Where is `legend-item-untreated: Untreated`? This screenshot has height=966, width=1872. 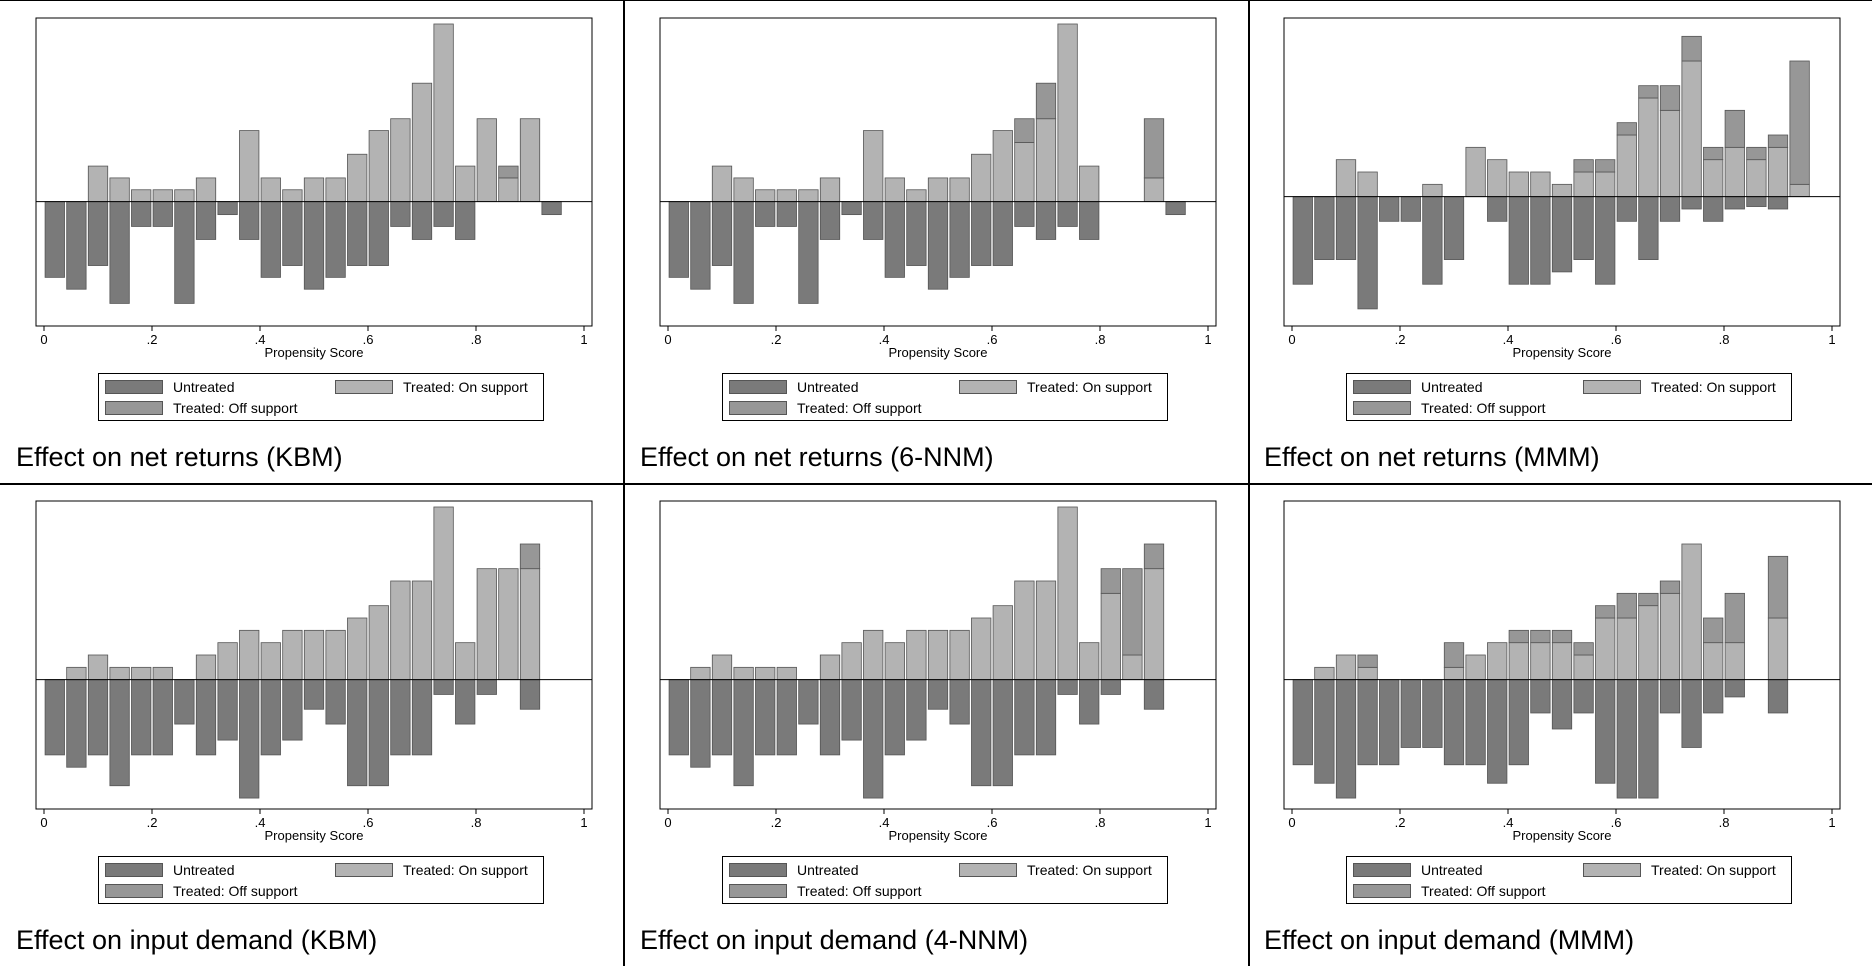 legend-item-untreated: Untreated is located at coordinates (169, 870).